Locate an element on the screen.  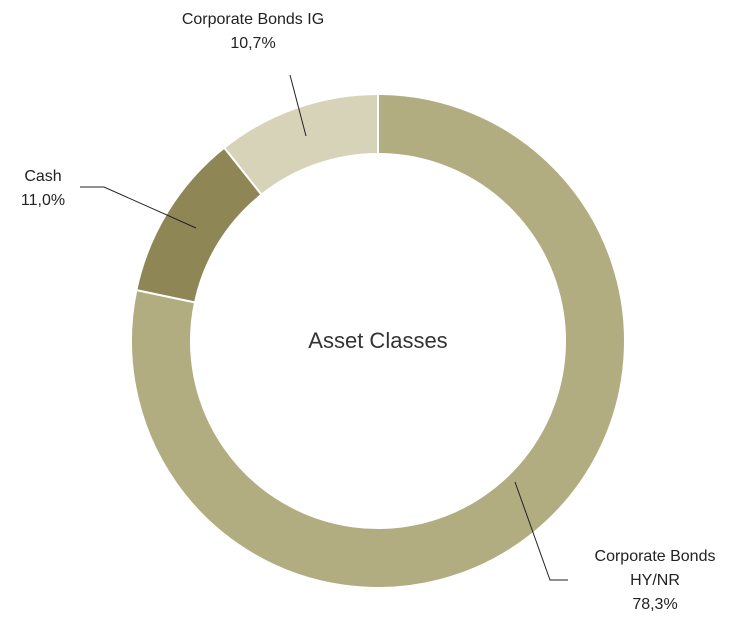
value-label: 10,7% is located at coordinates (253, 43).